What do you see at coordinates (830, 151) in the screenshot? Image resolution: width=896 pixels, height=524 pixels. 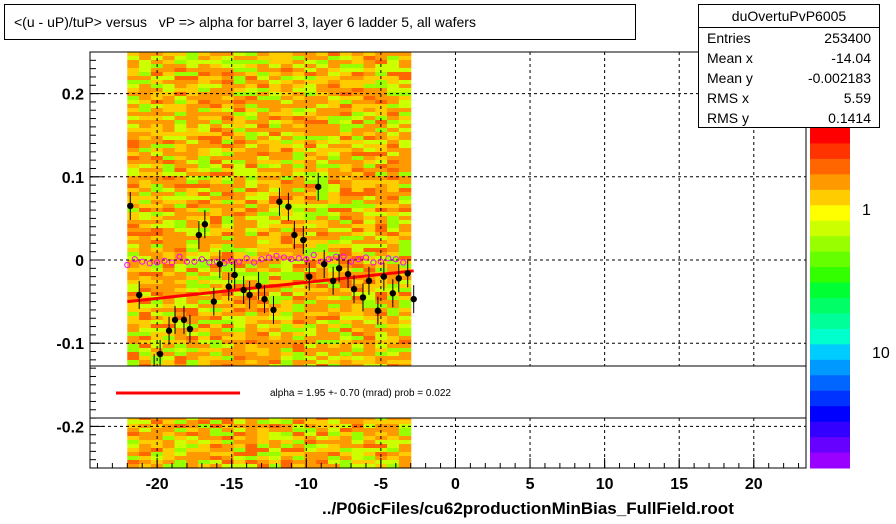 I see `palette-swatch` at bounding box center [830, 151].